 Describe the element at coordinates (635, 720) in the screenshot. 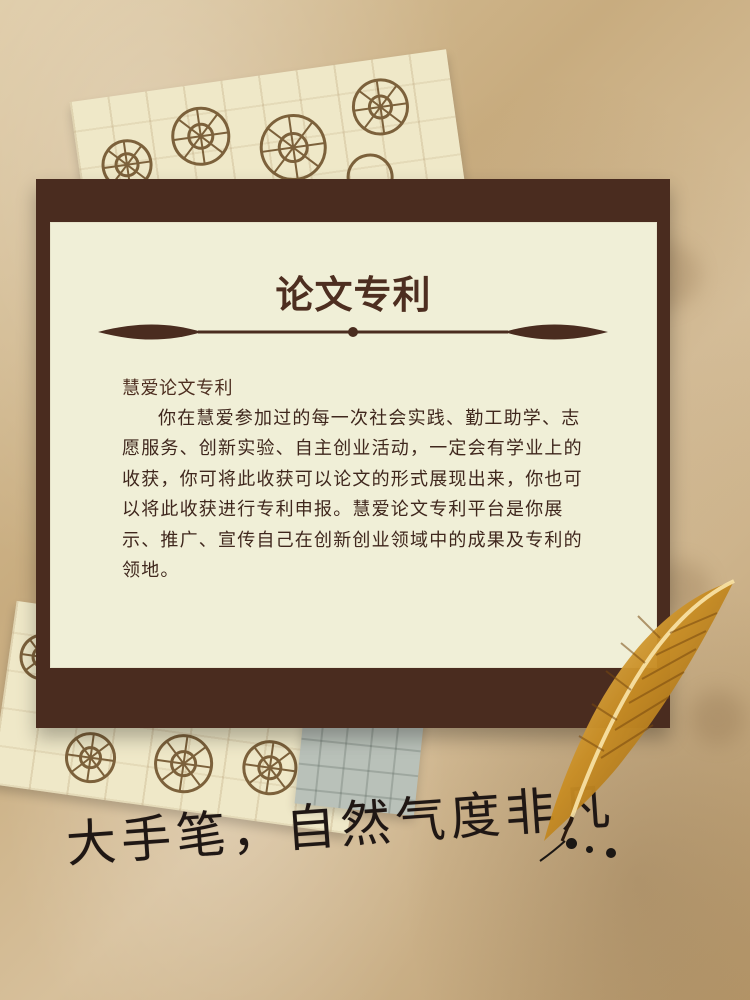

I see `quill-feather` at that location.